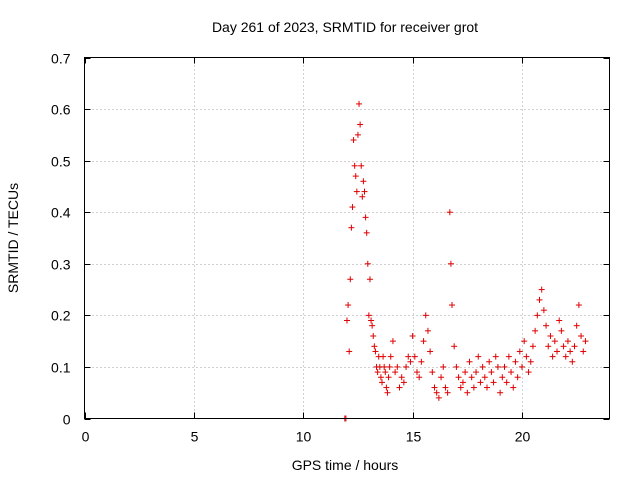 This screenshot has height=480, width=640. Describe the element at coordinates (61, 316) in the screenshot. I see `y-tick-label: 0.2` at that location.